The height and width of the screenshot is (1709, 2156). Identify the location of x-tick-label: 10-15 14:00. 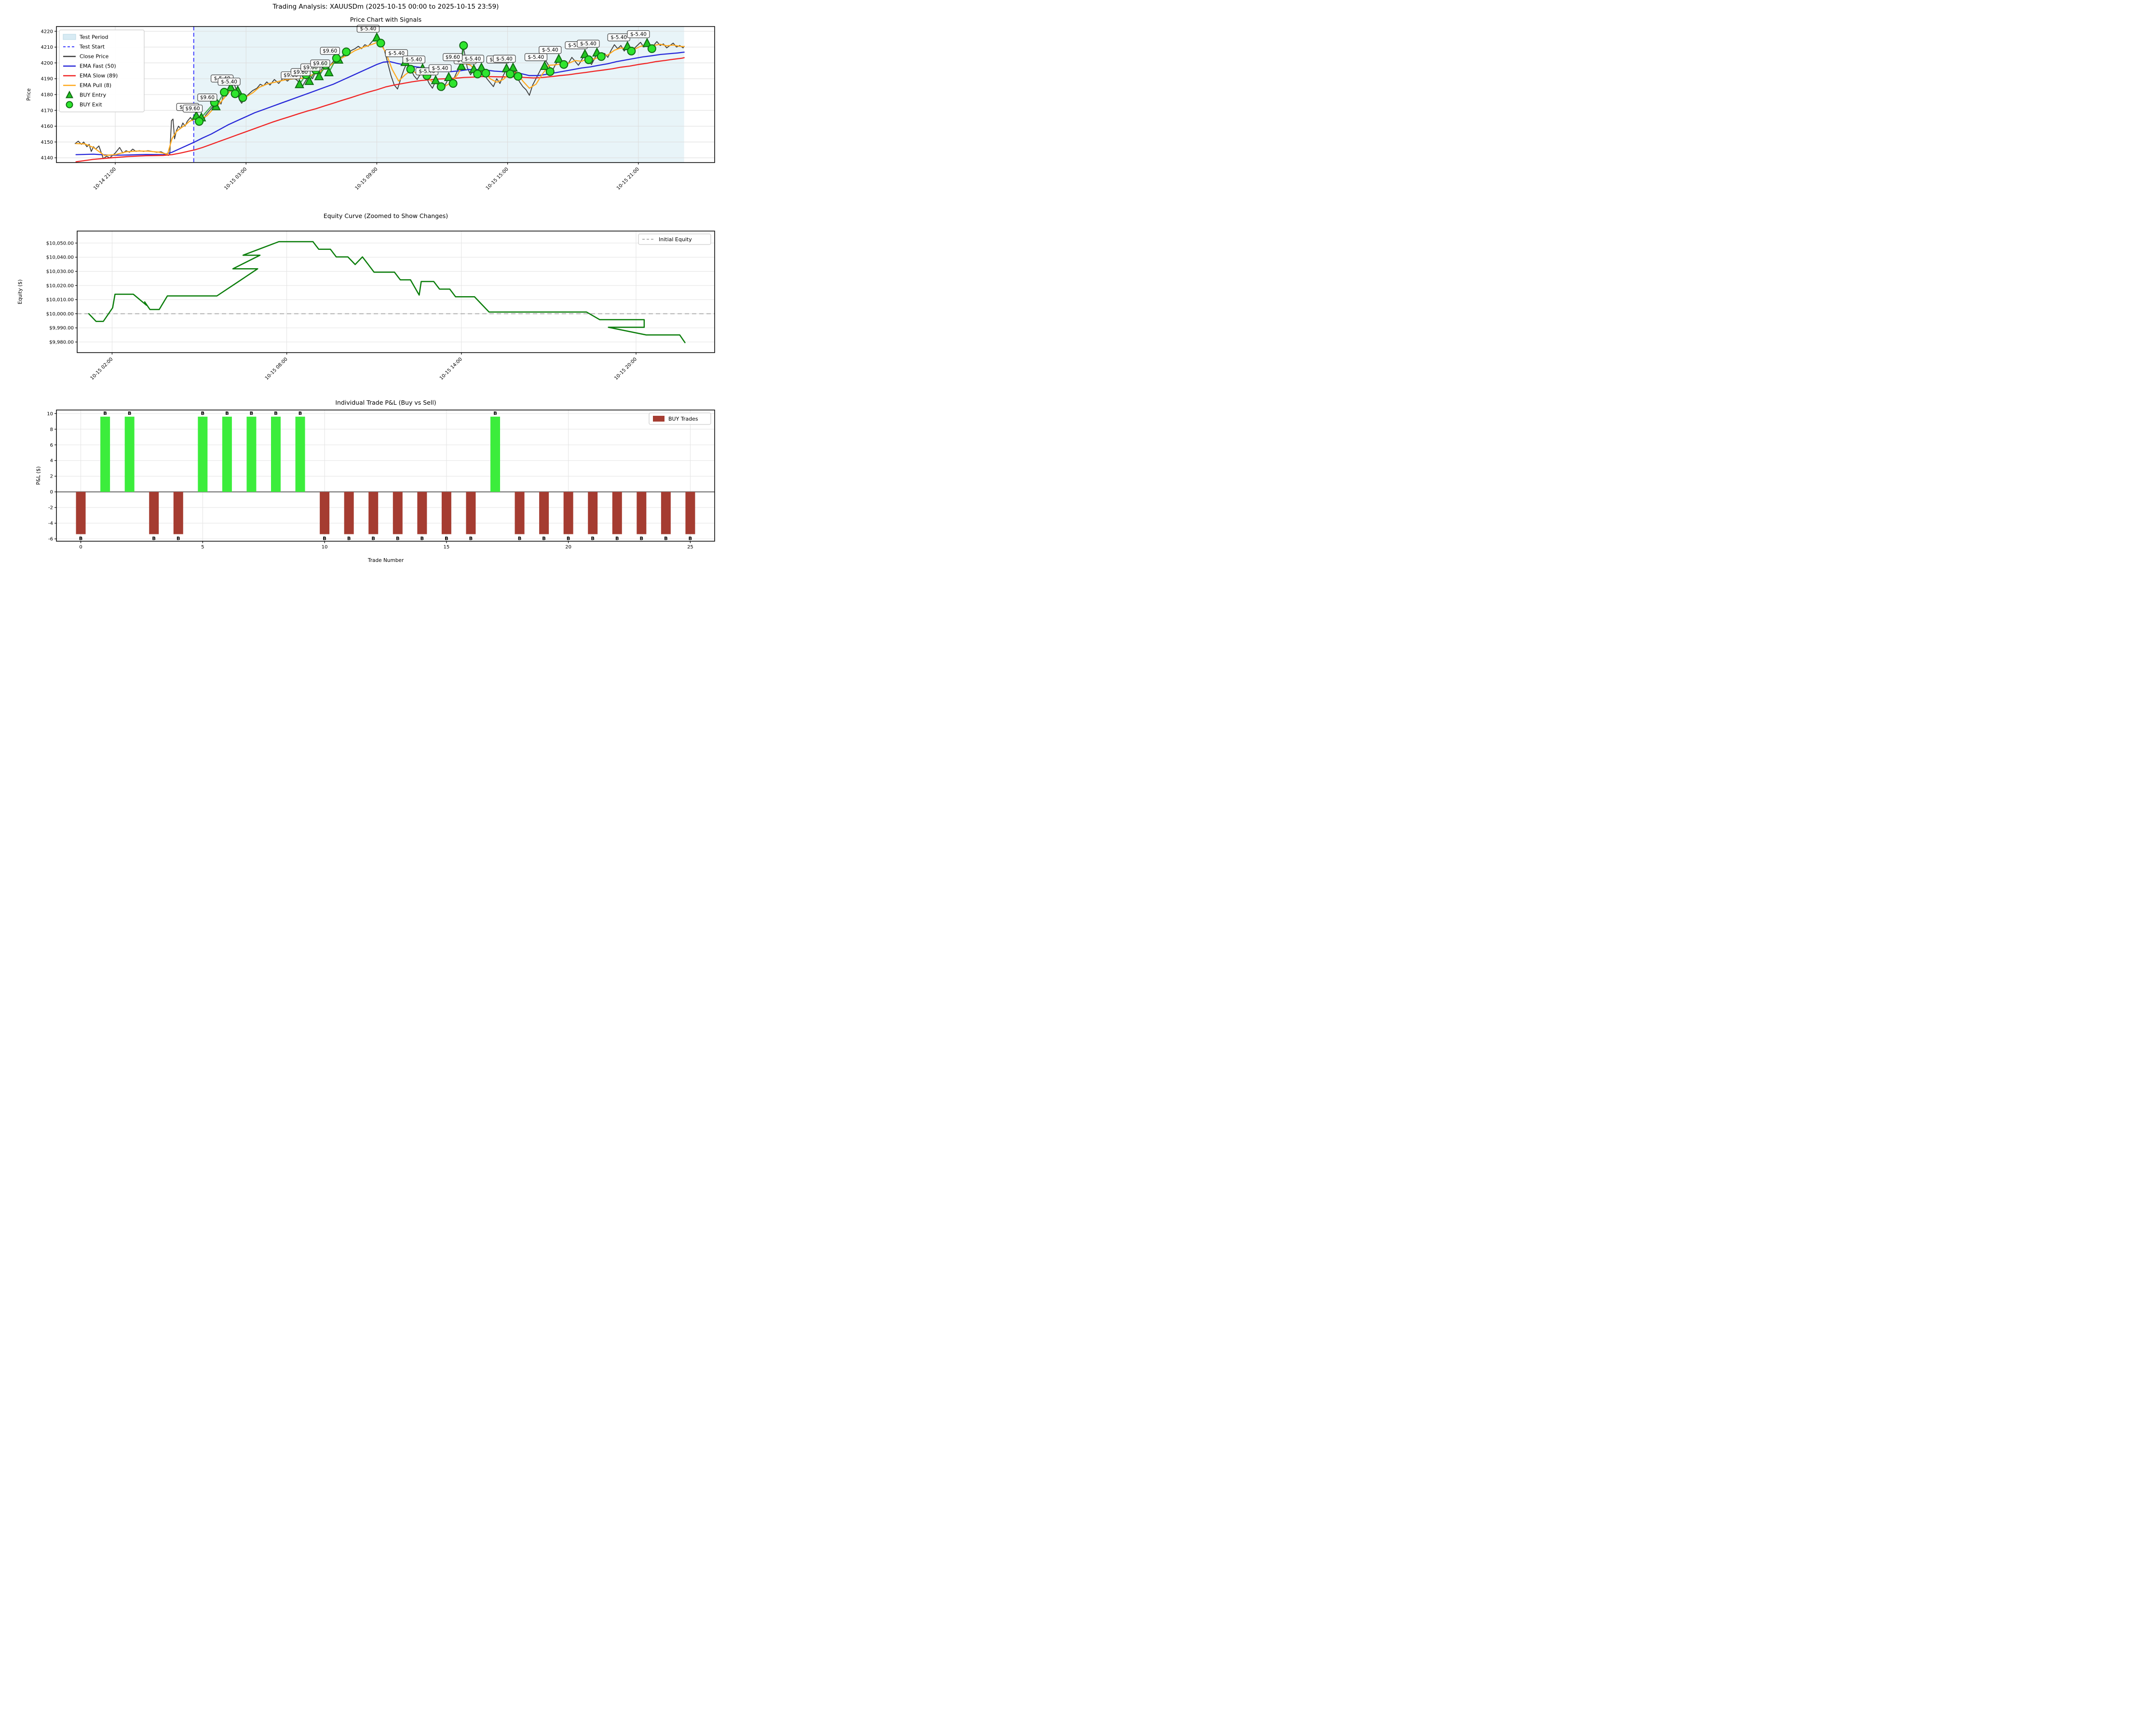
(451, 368).